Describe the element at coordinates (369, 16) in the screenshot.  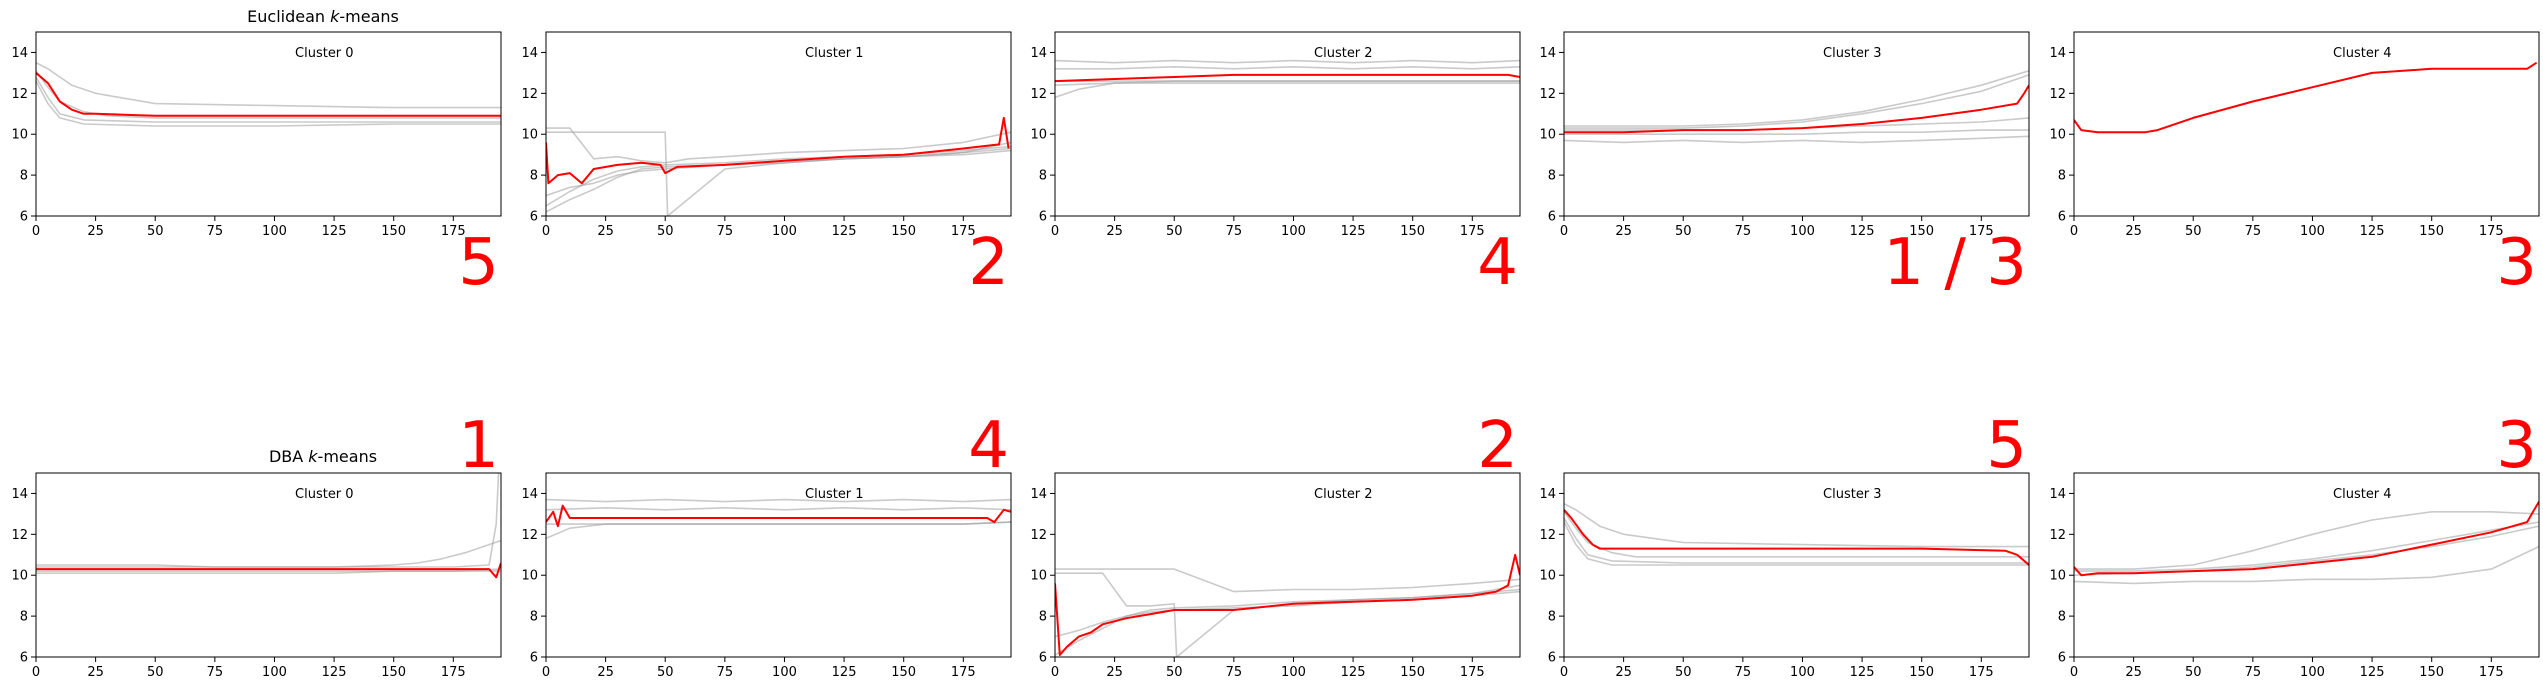
I see `row-title-suffix: -means` at that location.